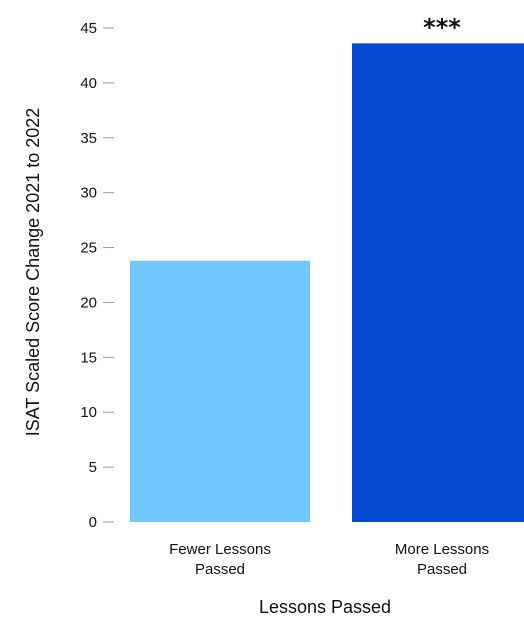 This screenshot has width=524, height=619. Describe the element at coordinates (329, 559) in the screenshot. I see `x-axis-category-labels: Fewer Lessons Passed More Lessons Passed` at that location.